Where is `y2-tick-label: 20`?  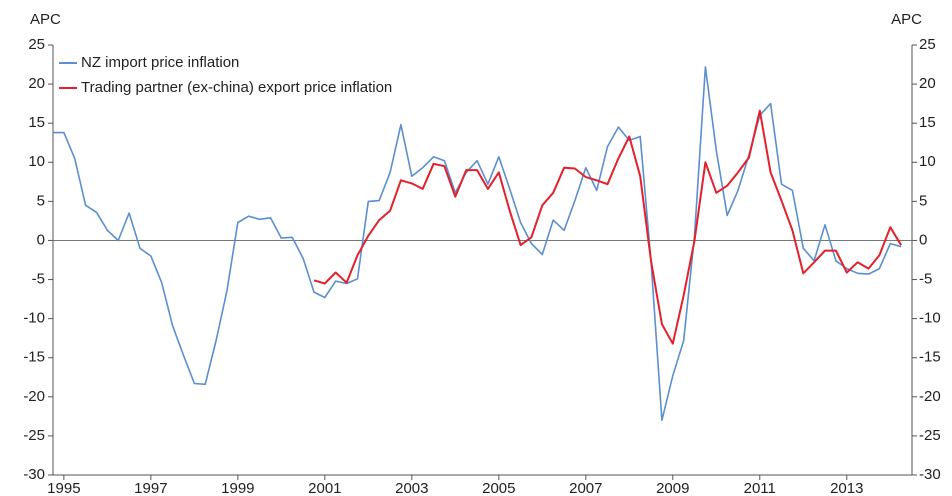 y2-tick-label: 20 is located at coordinates (927, 83).